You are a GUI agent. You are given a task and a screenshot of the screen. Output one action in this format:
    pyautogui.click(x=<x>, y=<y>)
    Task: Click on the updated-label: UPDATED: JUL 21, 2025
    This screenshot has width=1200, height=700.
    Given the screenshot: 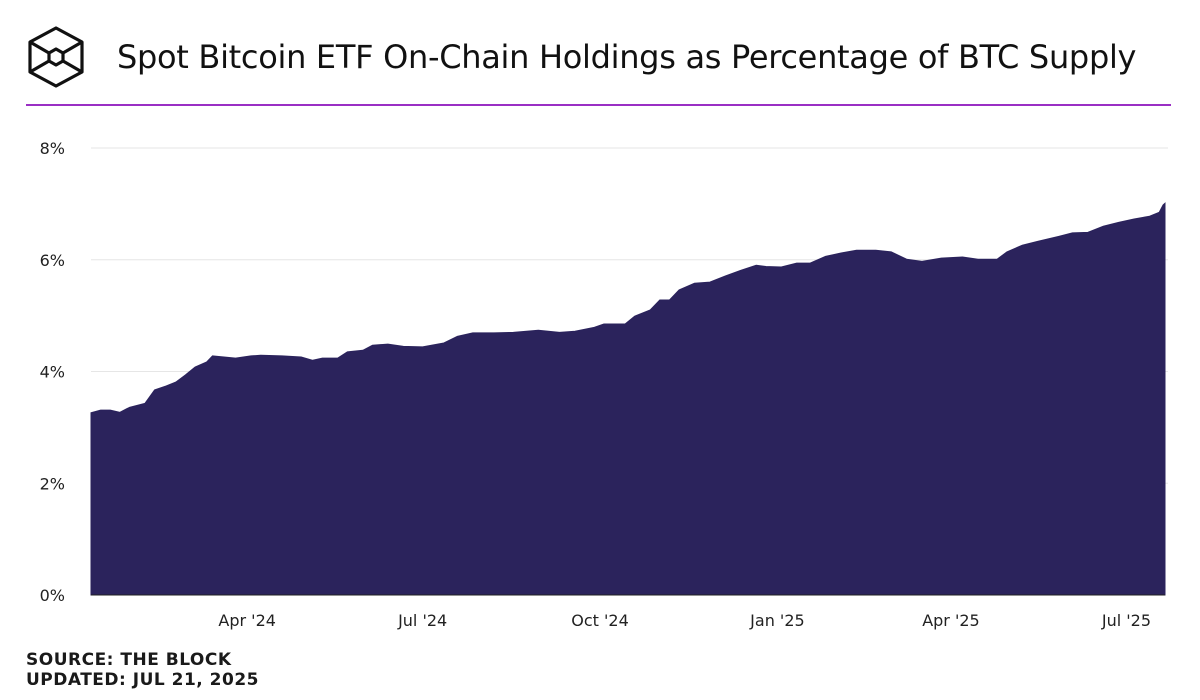 What is the action you would take?
    pyautogui.click(x=142, y=680)
    